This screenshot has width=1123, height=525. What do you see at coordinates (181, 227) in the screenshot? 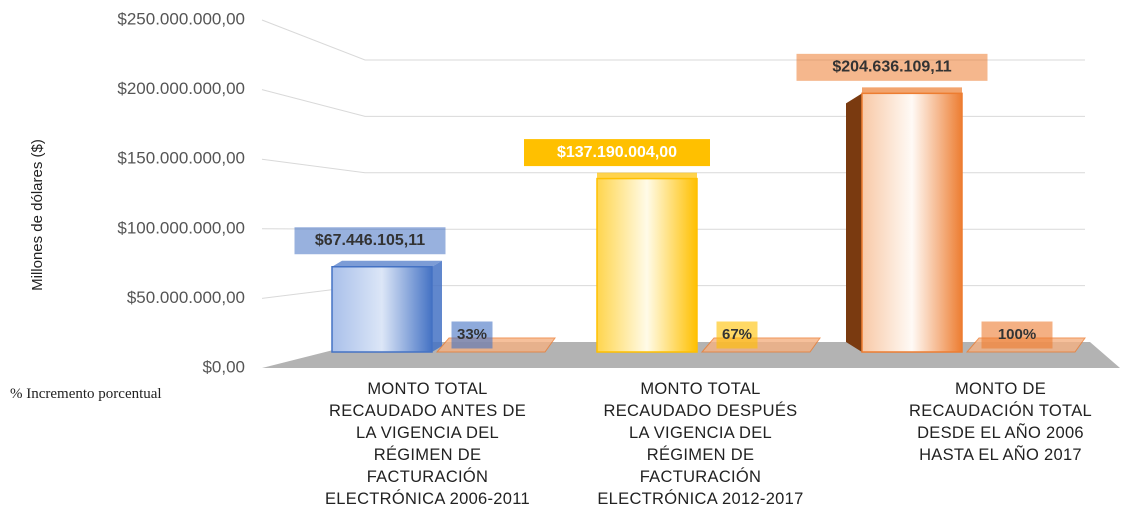
I see `y-tick-label: $100.000.000,00` at bounding box center [181, 227].